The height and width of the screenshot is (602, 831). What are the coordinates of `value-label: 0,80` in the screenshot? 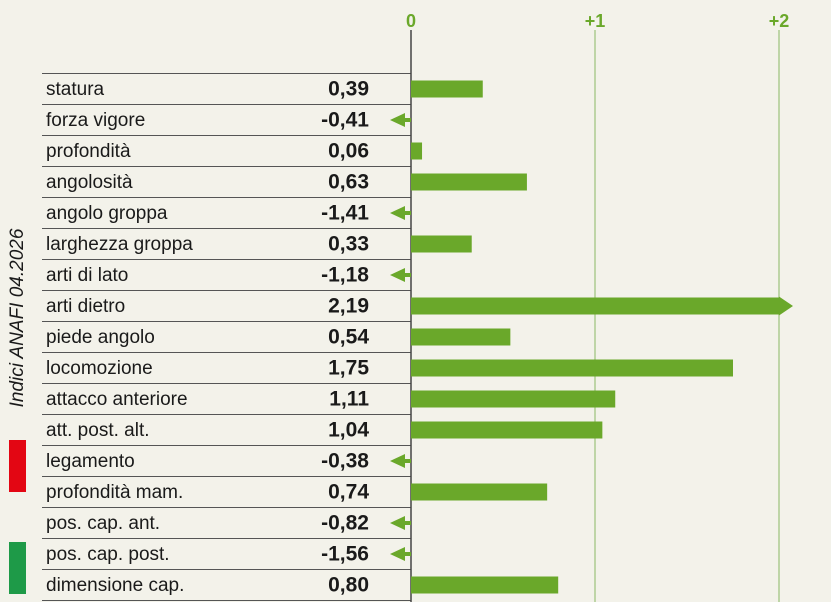 It's located at (348, 585).